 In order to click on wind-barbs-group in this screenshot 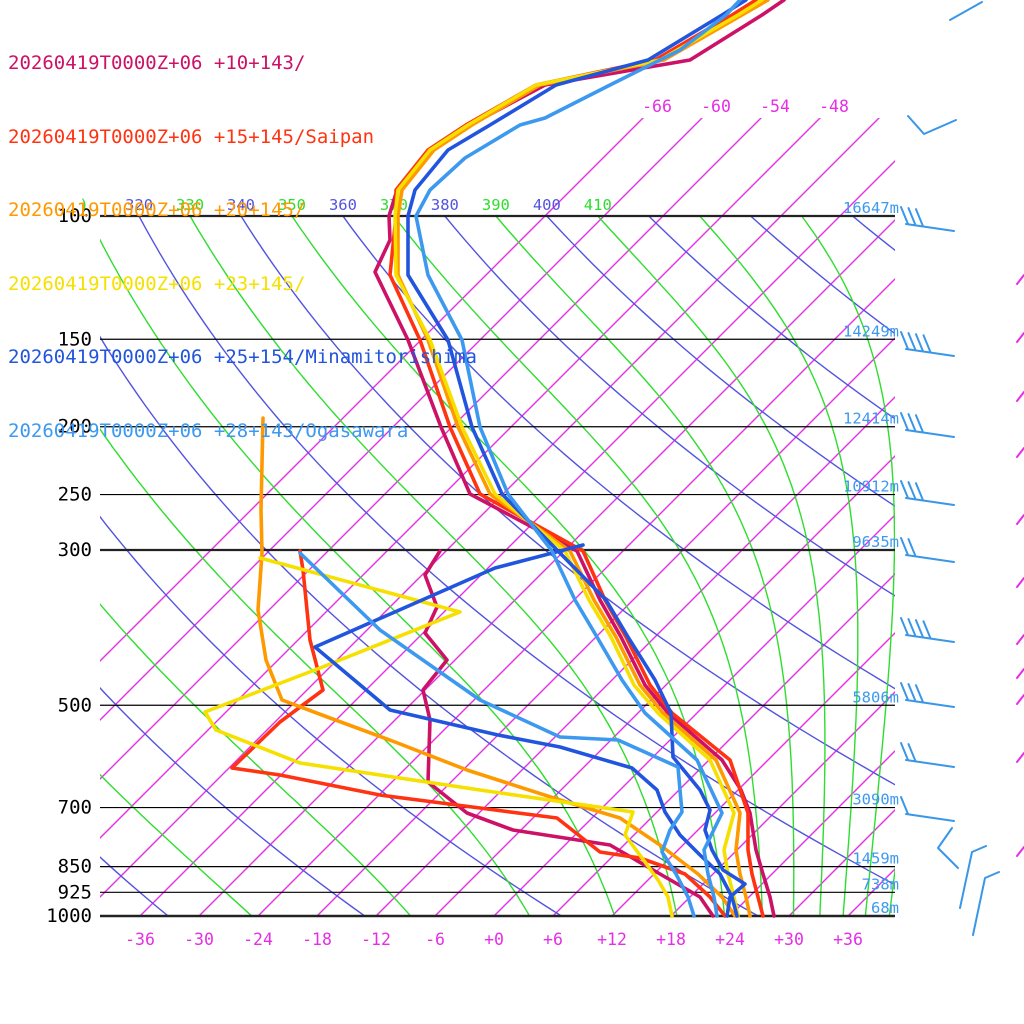, I will do `click(962, 468)`.